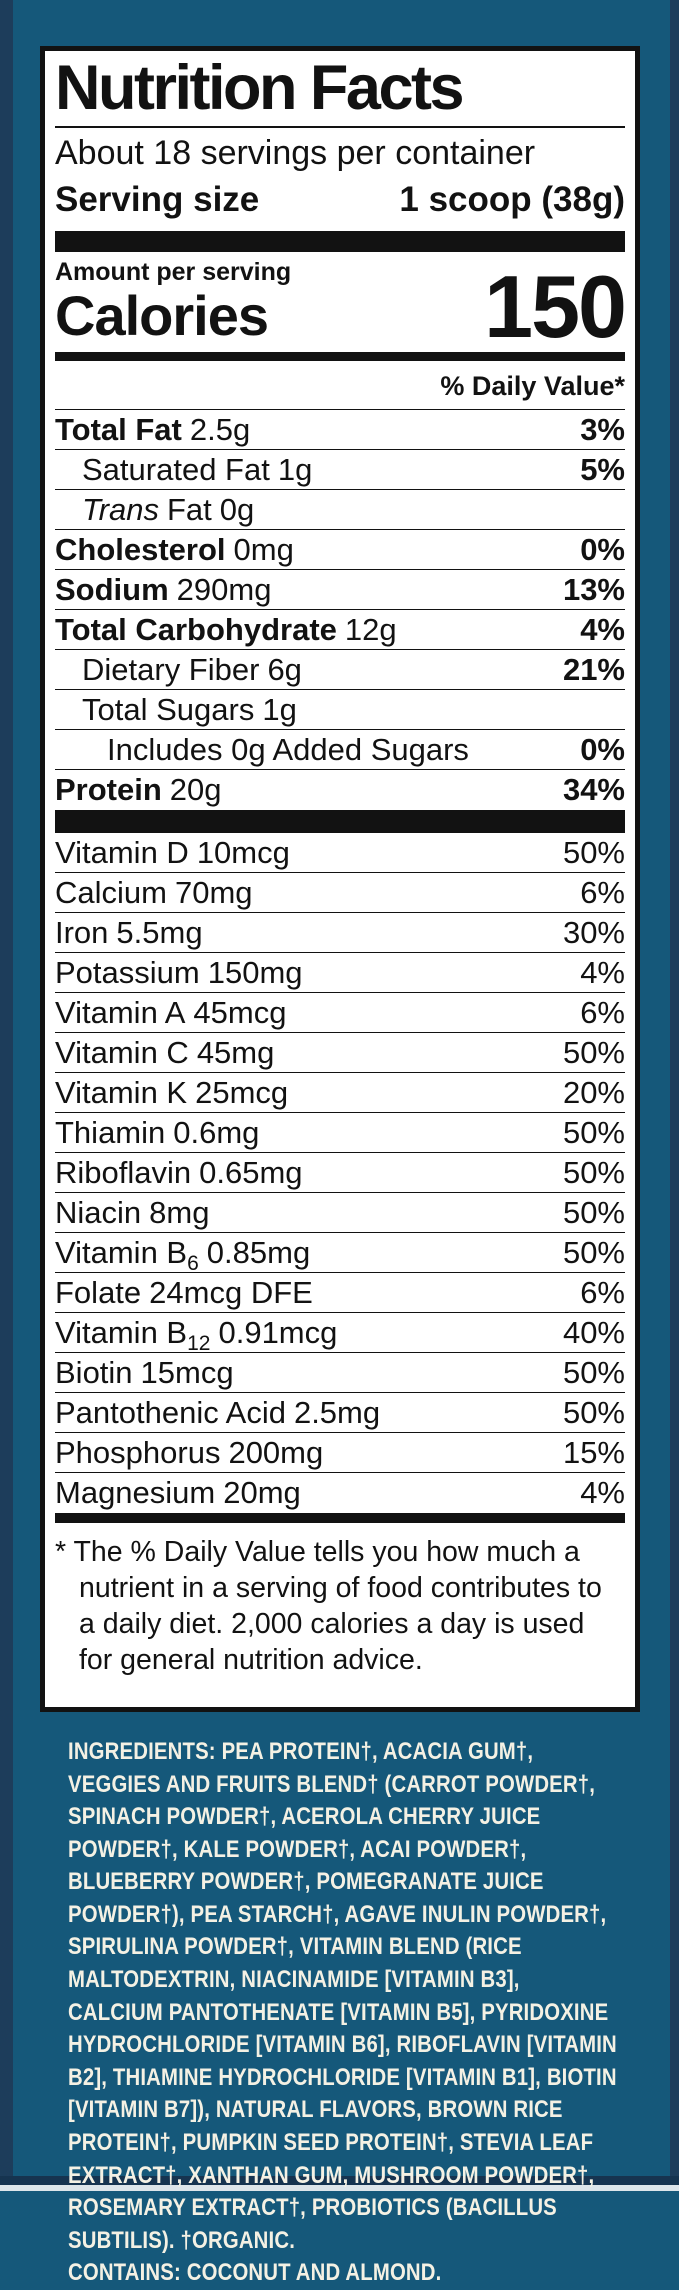 The image size is (679, 2290). I want to click on row-cholesterol: Cholesterol 0mg 0%, so click(340, 549).